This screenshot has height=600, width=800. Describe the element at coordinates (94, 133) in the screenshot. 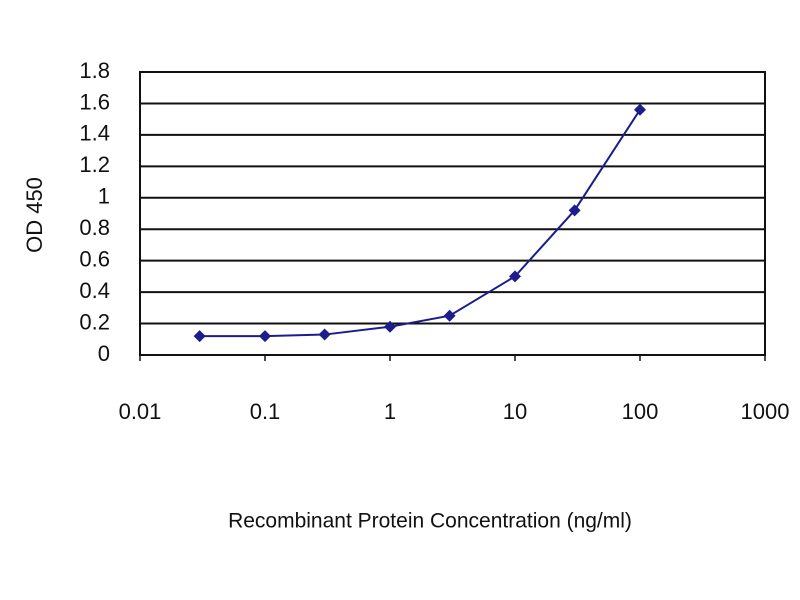

I see `y-tick-label: 1.4` at that location.